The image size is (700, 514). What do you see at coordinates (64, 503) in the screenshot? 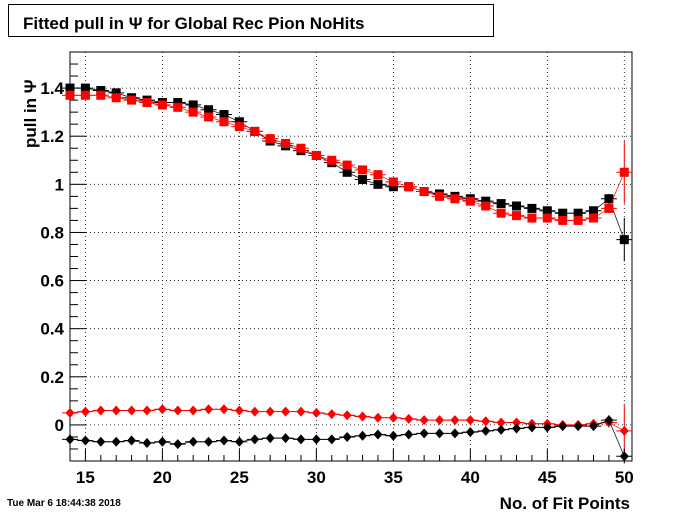
I see `timestamp: Tue Mar 6 18:44:38 2018` at bounding box center [64, 503].